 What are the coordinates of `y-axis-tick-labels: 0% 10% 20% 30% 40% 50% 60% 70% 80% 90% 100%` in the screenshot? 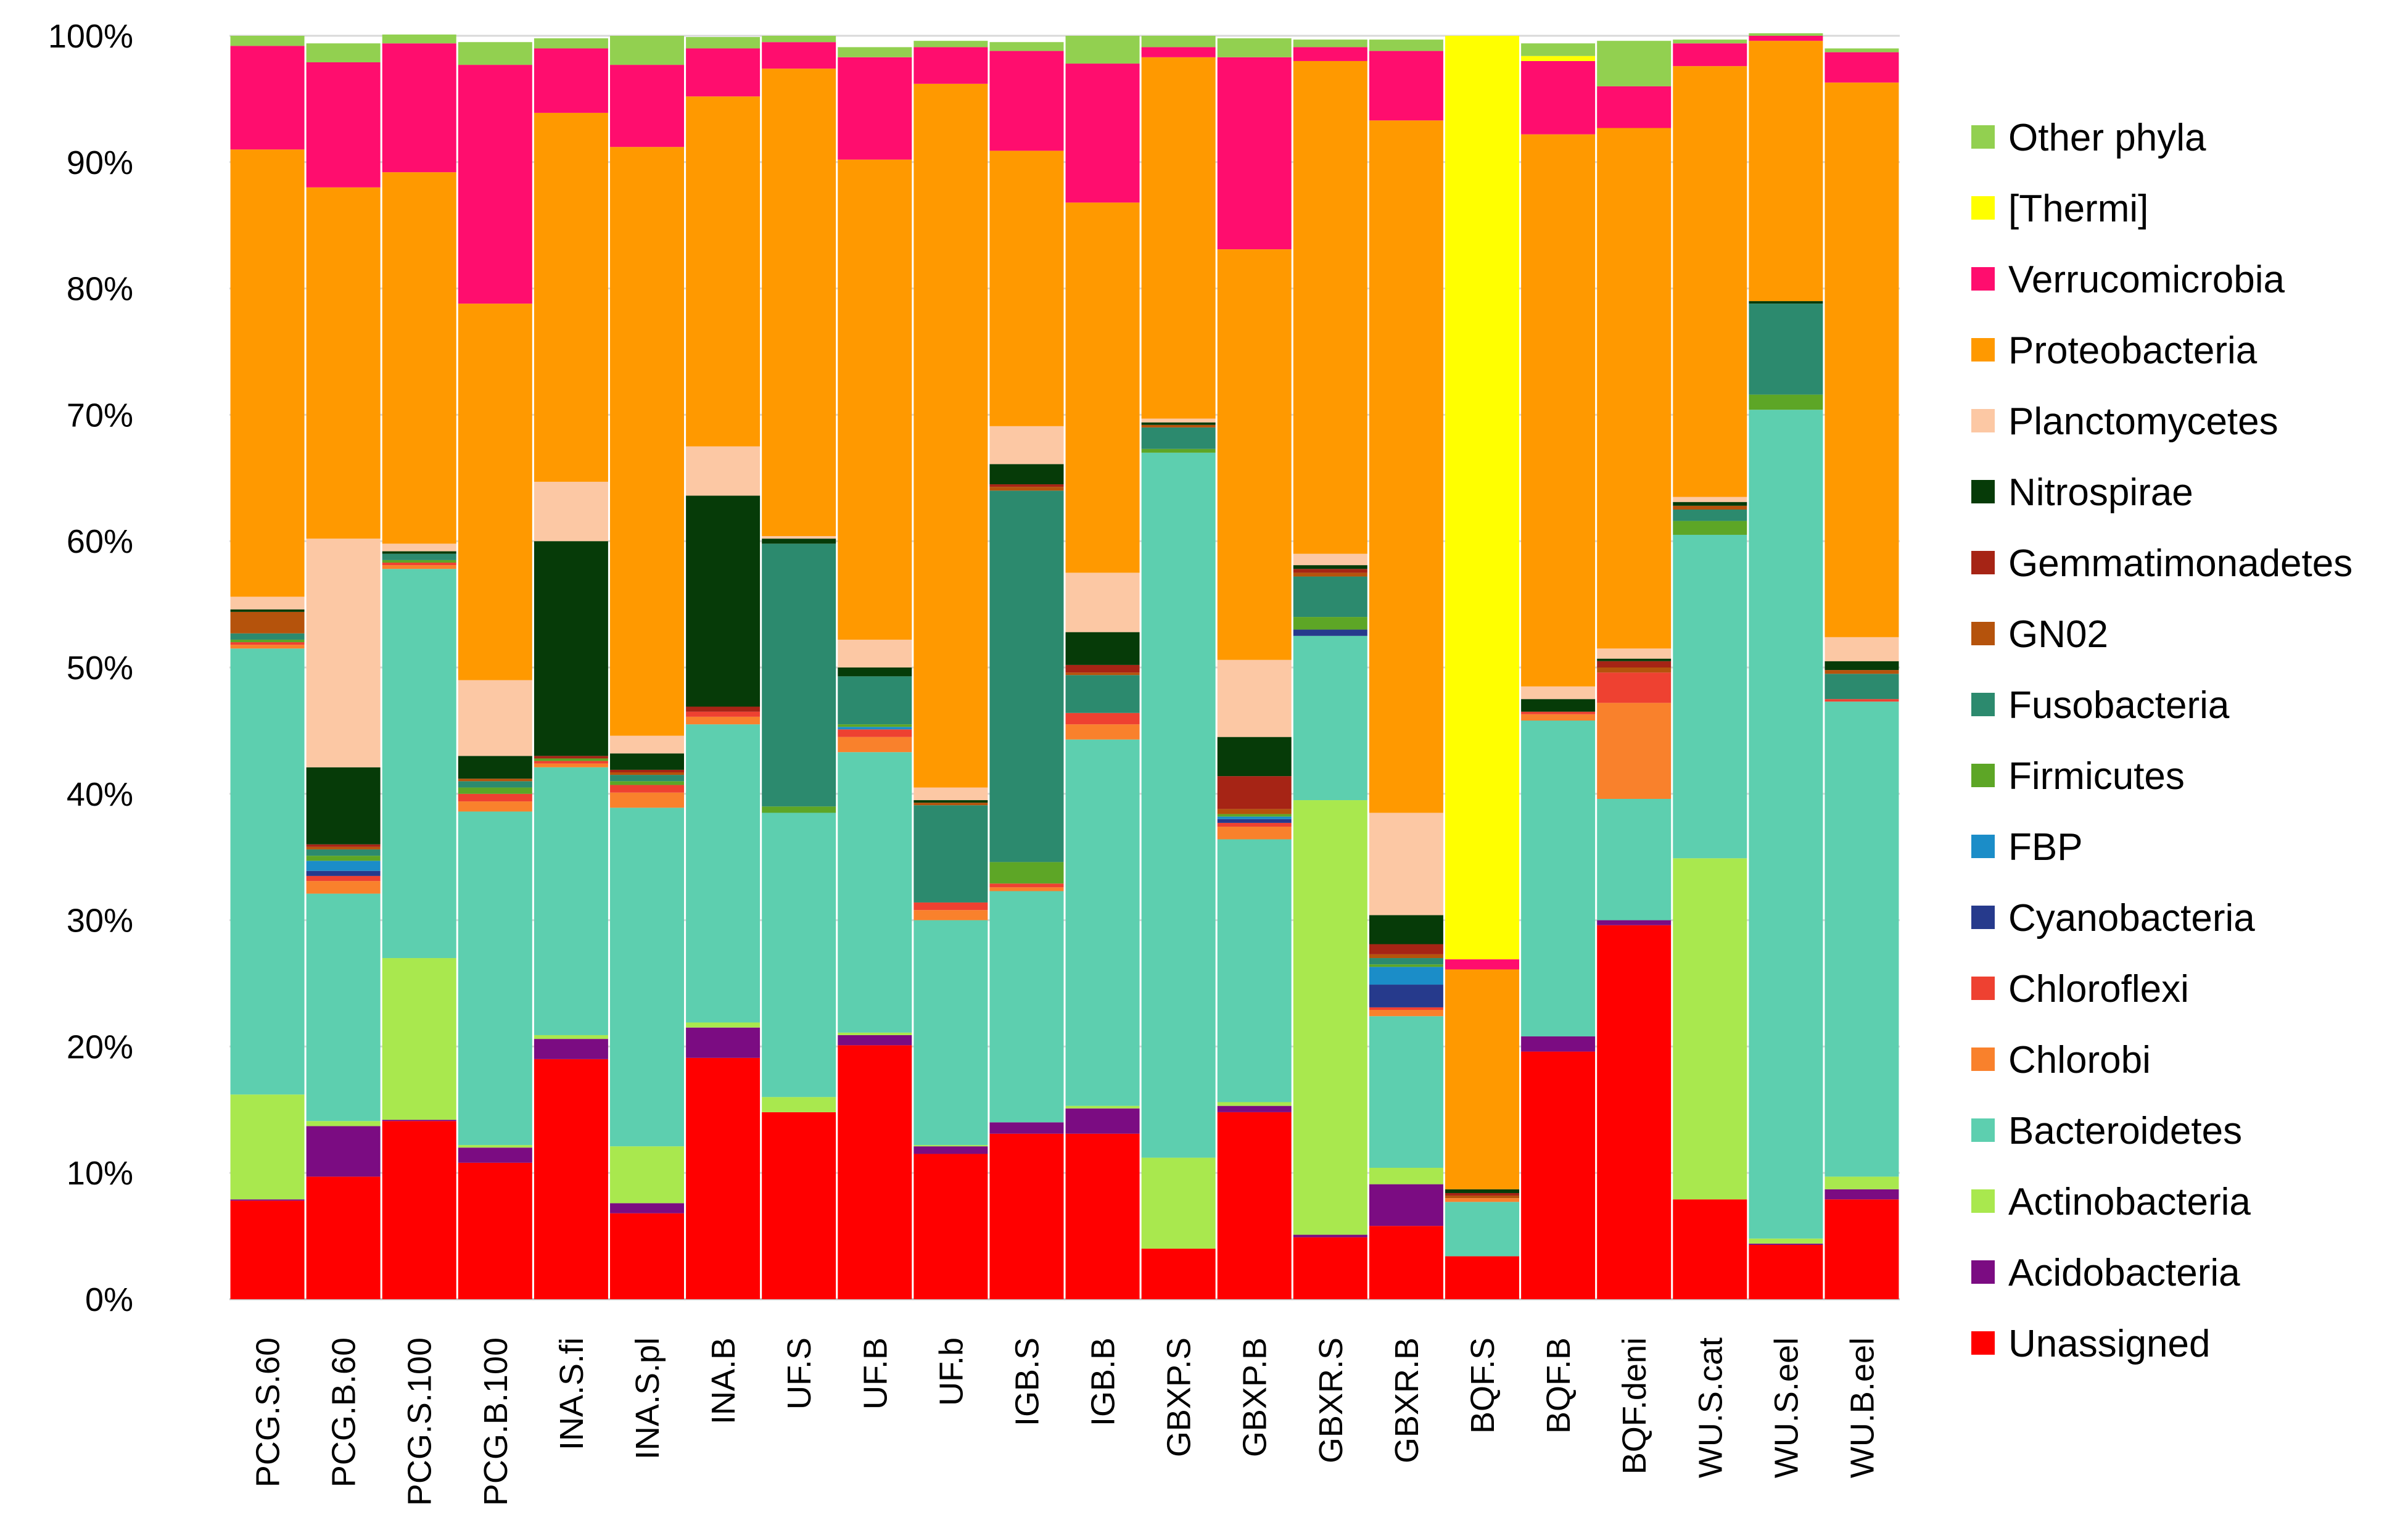 It's located at (90, 668).